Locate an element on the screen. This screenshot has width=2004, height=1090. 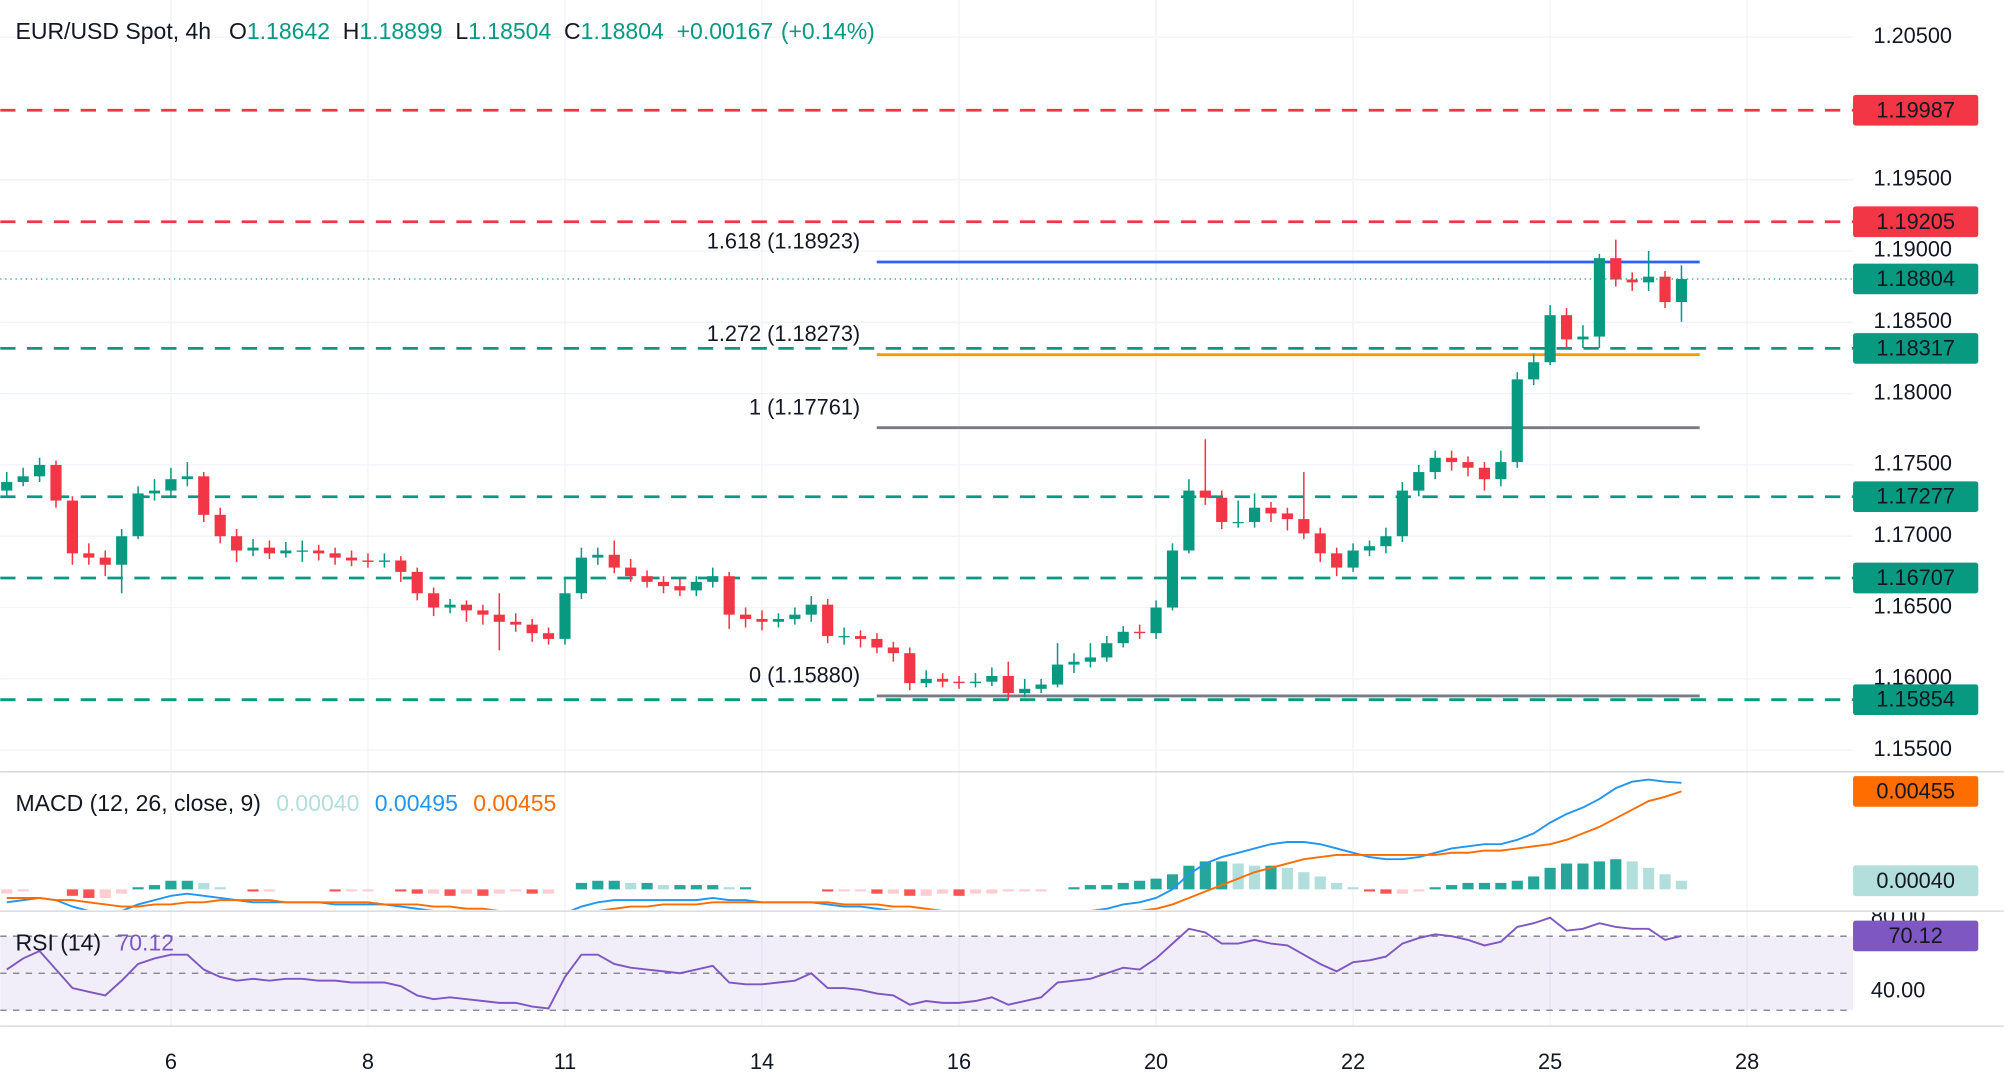
x-tick-label: 20 is located at coordinates (1156, 1061).